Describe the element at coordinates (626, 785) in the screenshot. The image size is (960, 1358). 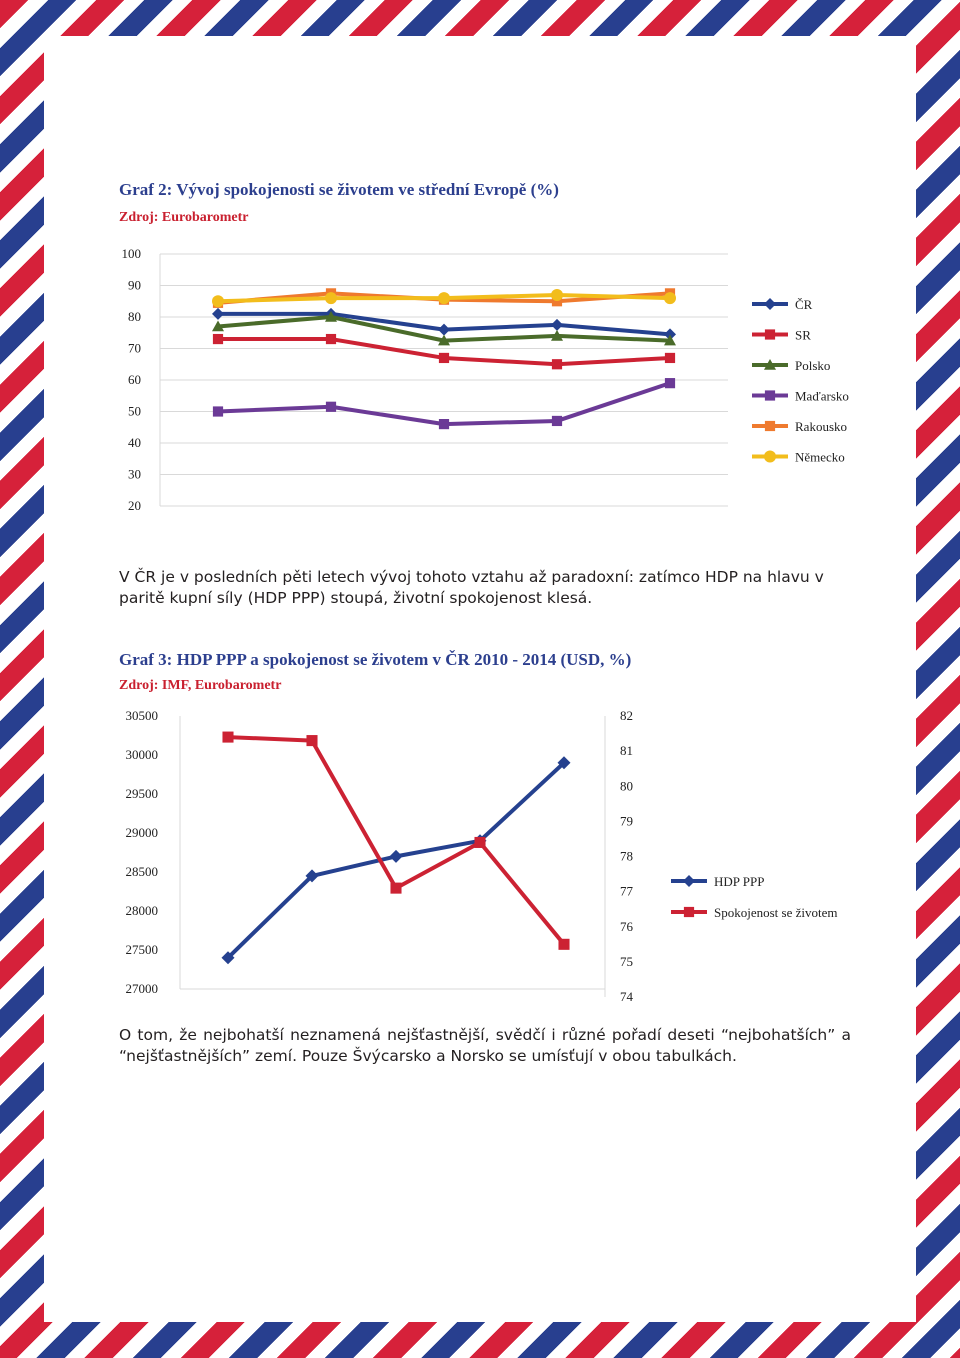
I see `y-right-tick-label: 80` at that location.